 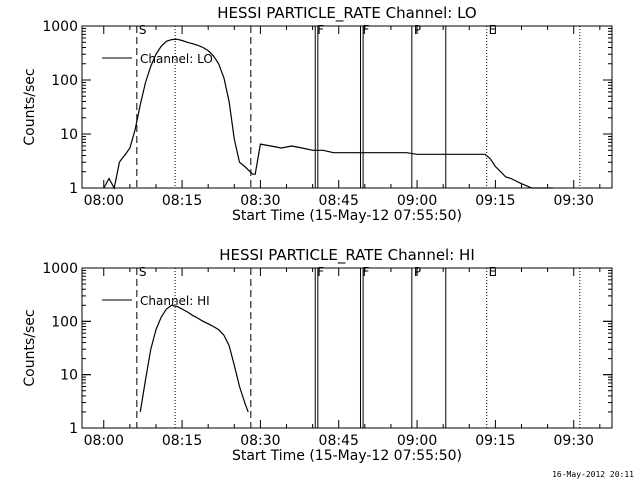 What do you see at coordinates (347, 255) in the screenshot?
I see `chart-title: HESSI PARTICLE_RATE Channel: HI` at bounding box center [347, 255].